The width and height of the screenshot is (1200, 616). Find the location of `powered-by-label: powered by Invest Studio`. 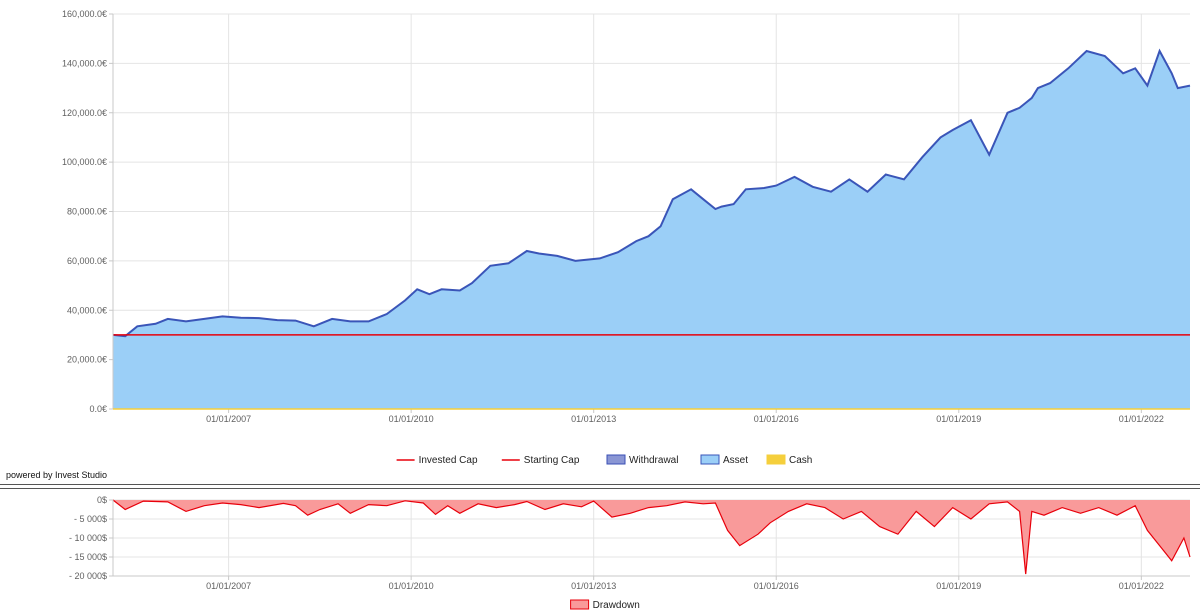

powered-by-label: powered by Invest Studio is located at coordinates (57, 475).